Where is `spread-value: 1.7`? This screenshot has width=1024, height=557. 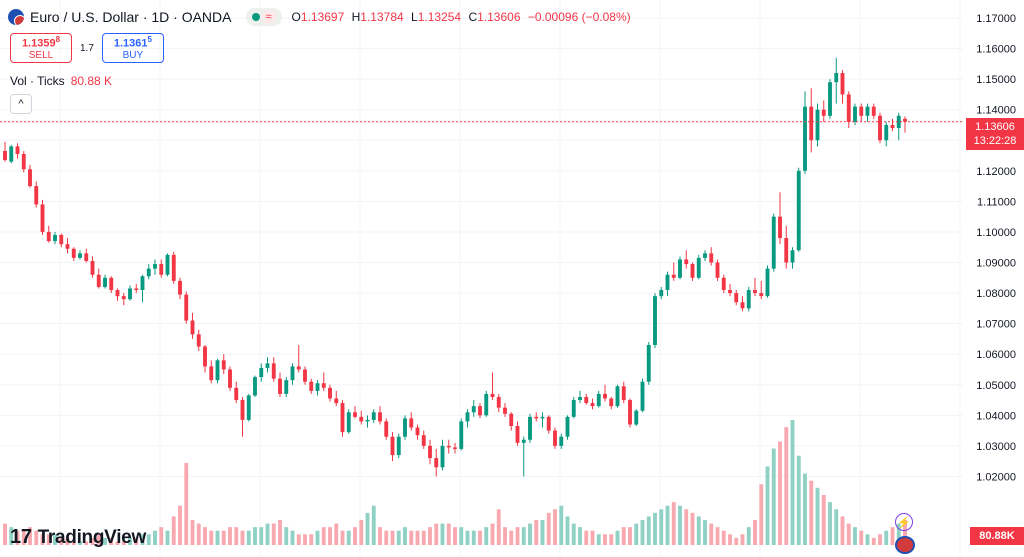
spread-value: 1.7 is located at coordinates (87, 48).